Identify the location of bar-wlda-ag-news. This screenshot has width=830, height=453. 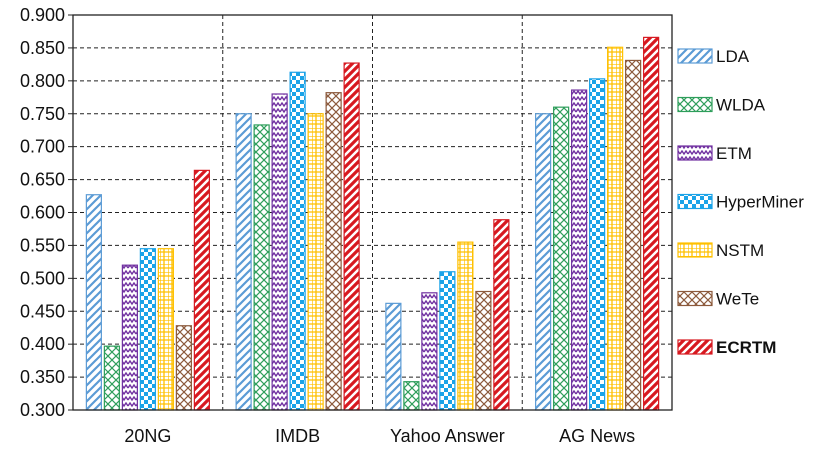
(561, 258).